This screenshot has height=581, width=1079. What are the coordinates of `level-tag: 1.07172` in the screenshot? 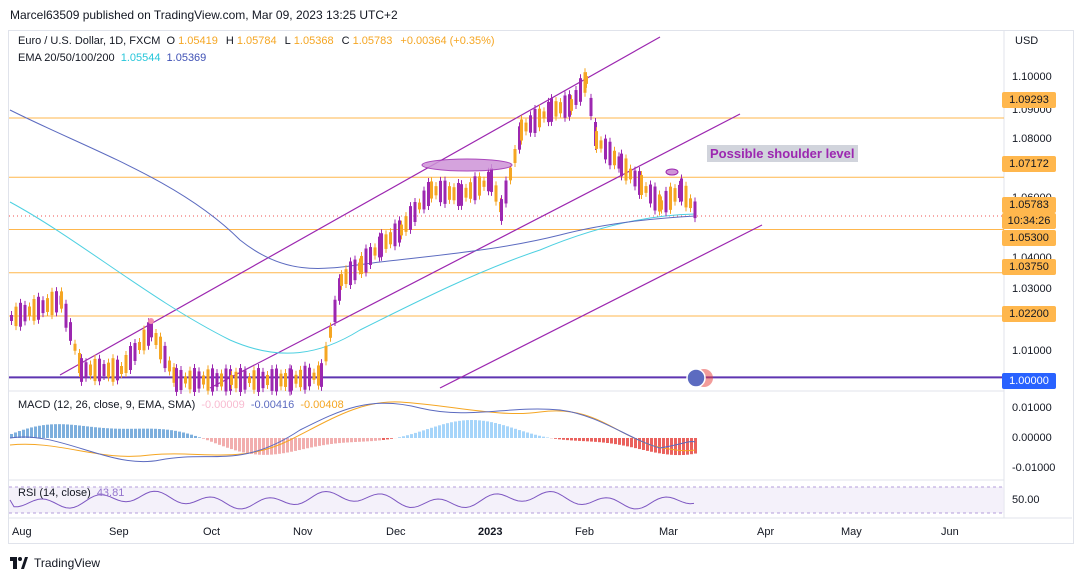 It's located at (1029, 164).